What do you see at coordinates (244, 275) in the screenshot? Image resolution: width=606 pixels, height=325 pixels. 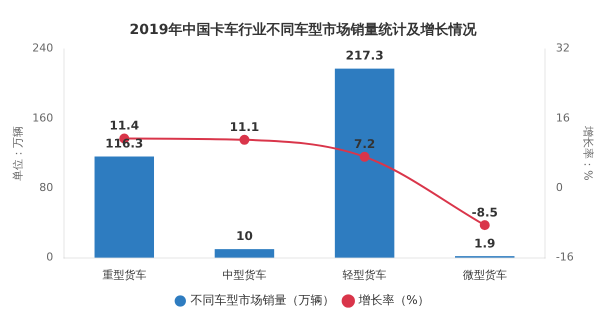 I see `x-tick-label: 中型货车` at bounding box center [244, 275].